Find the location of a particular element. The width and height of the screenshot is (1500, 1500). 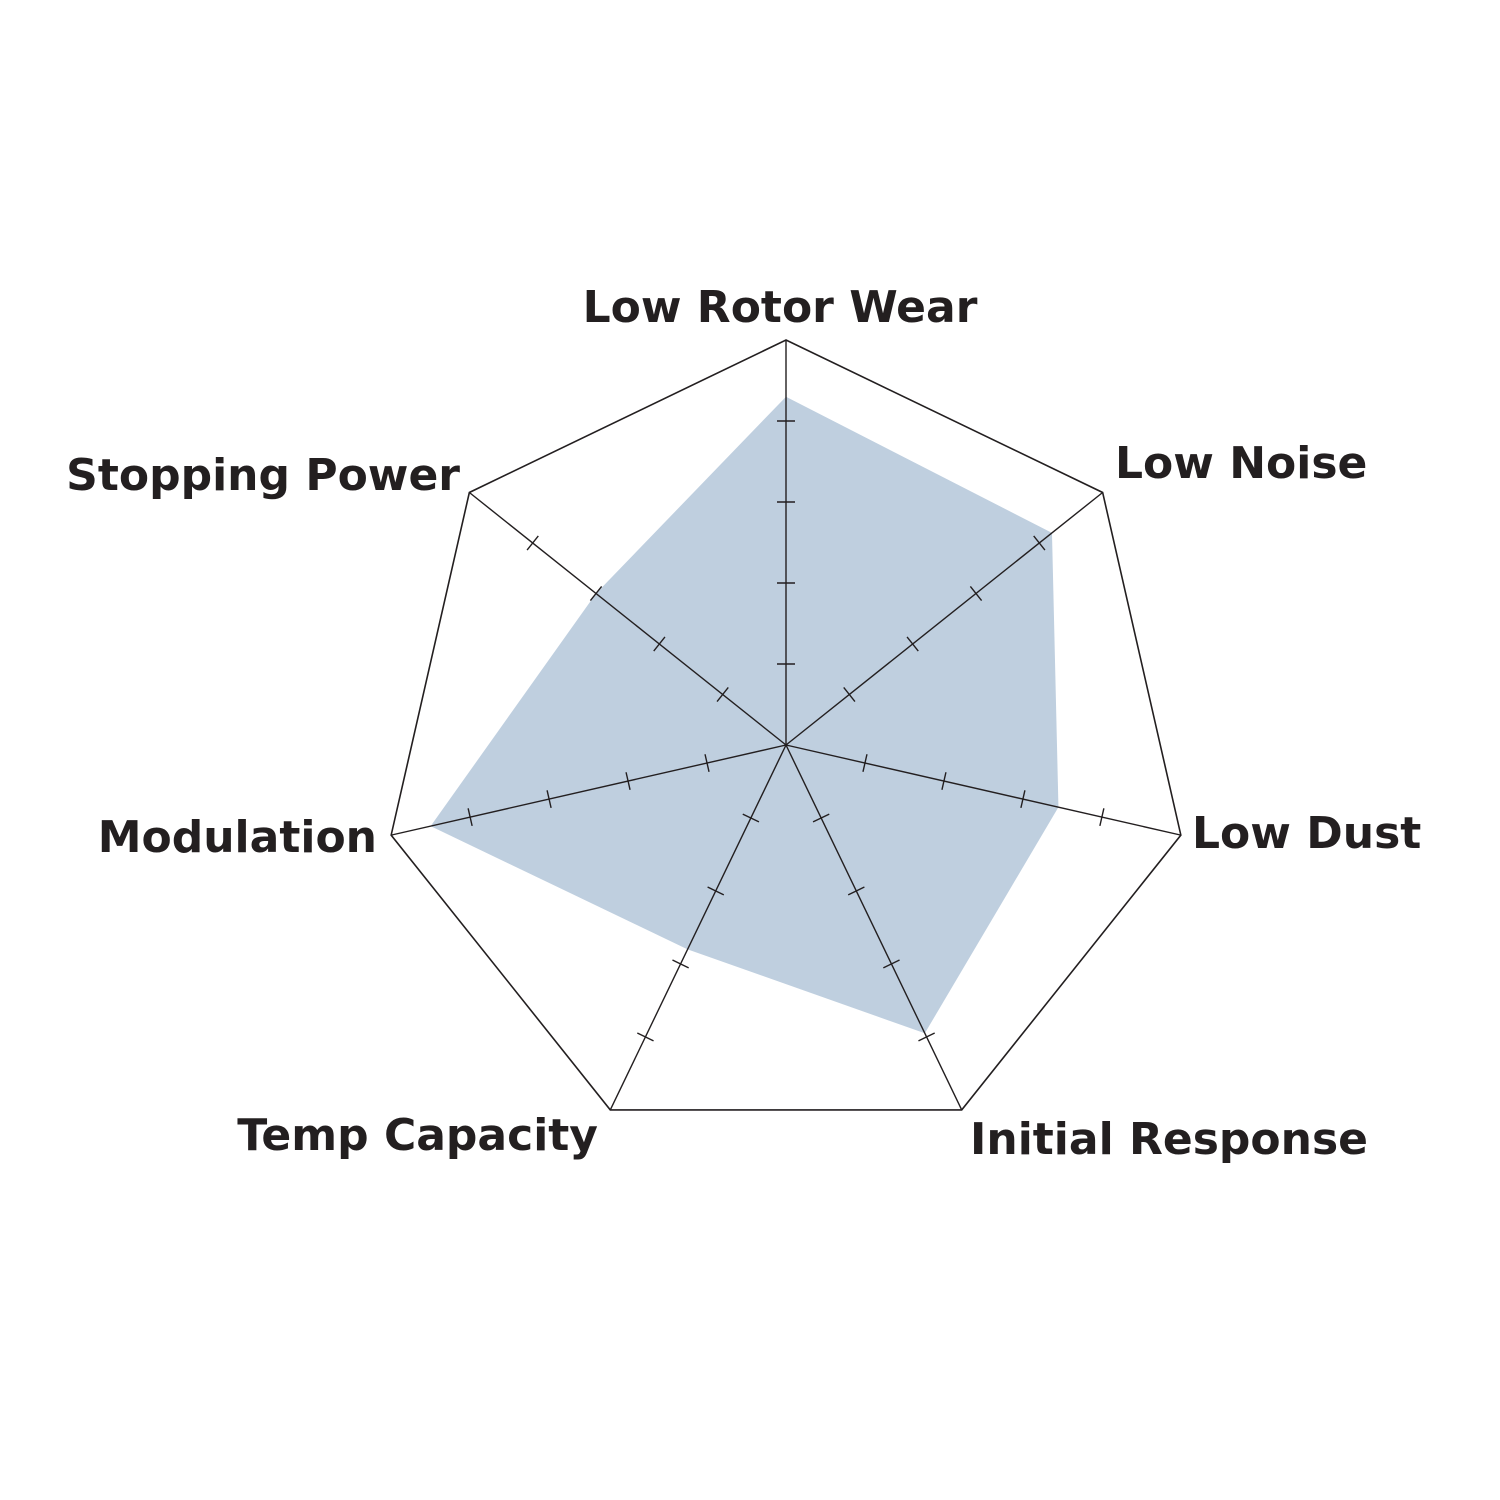

axis-label: Temp Capacity is located at coordinates (417, 1135).